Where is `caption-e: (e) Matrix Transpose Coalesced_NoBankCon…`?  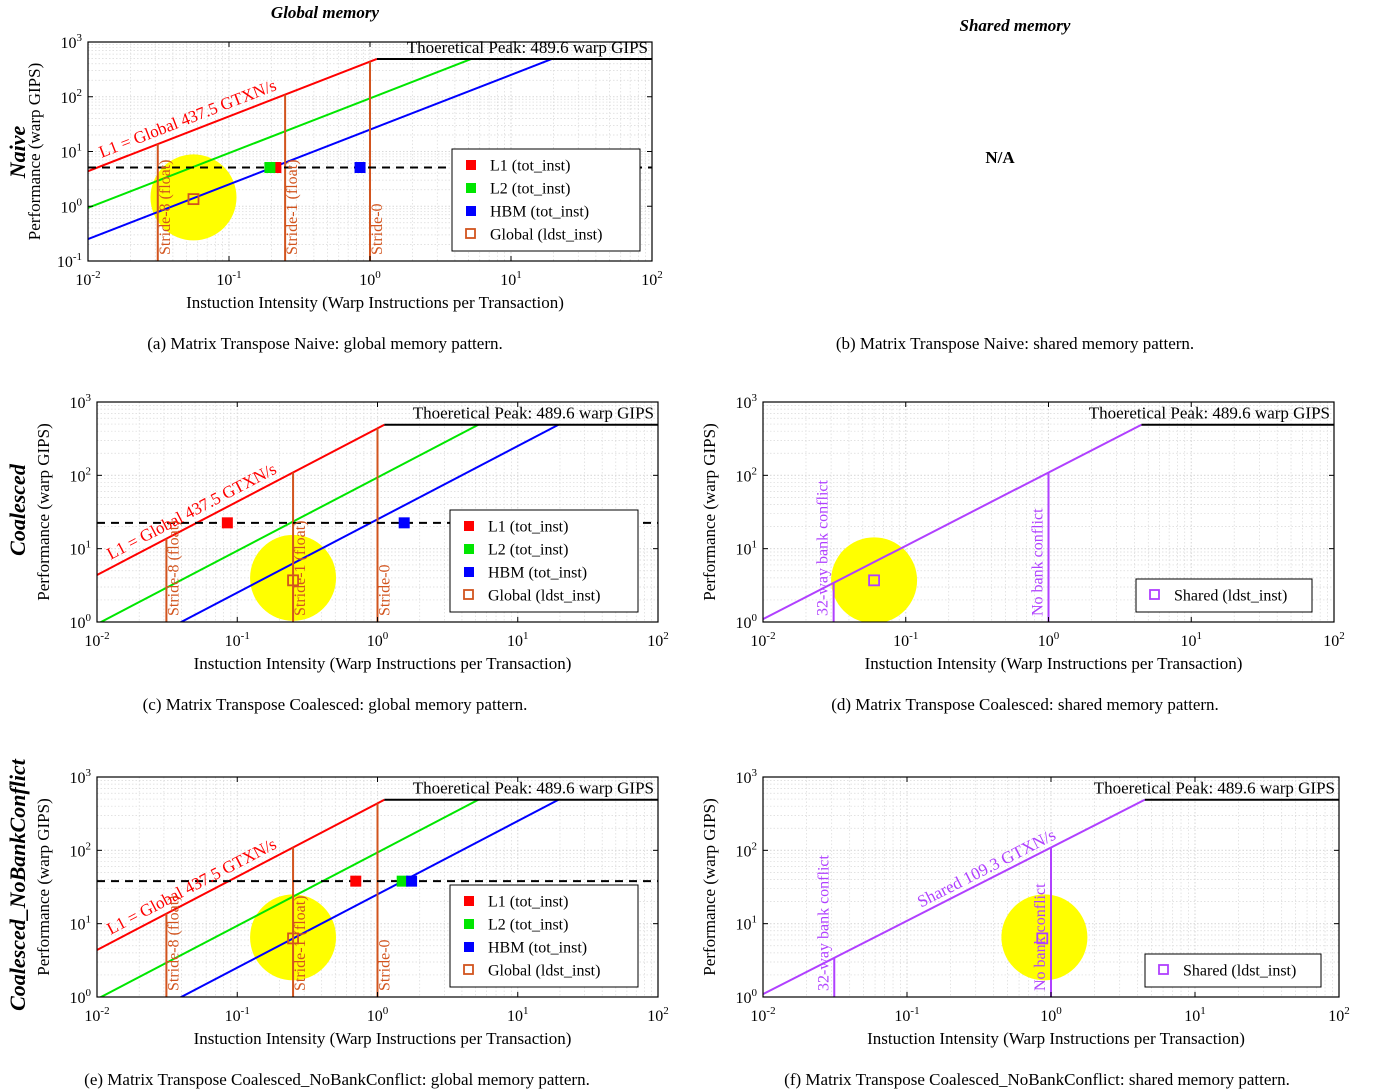
caption-e: (e) Matrix Transpose Coalesced_NoBankCon… is located at coordinates (337, 1079).